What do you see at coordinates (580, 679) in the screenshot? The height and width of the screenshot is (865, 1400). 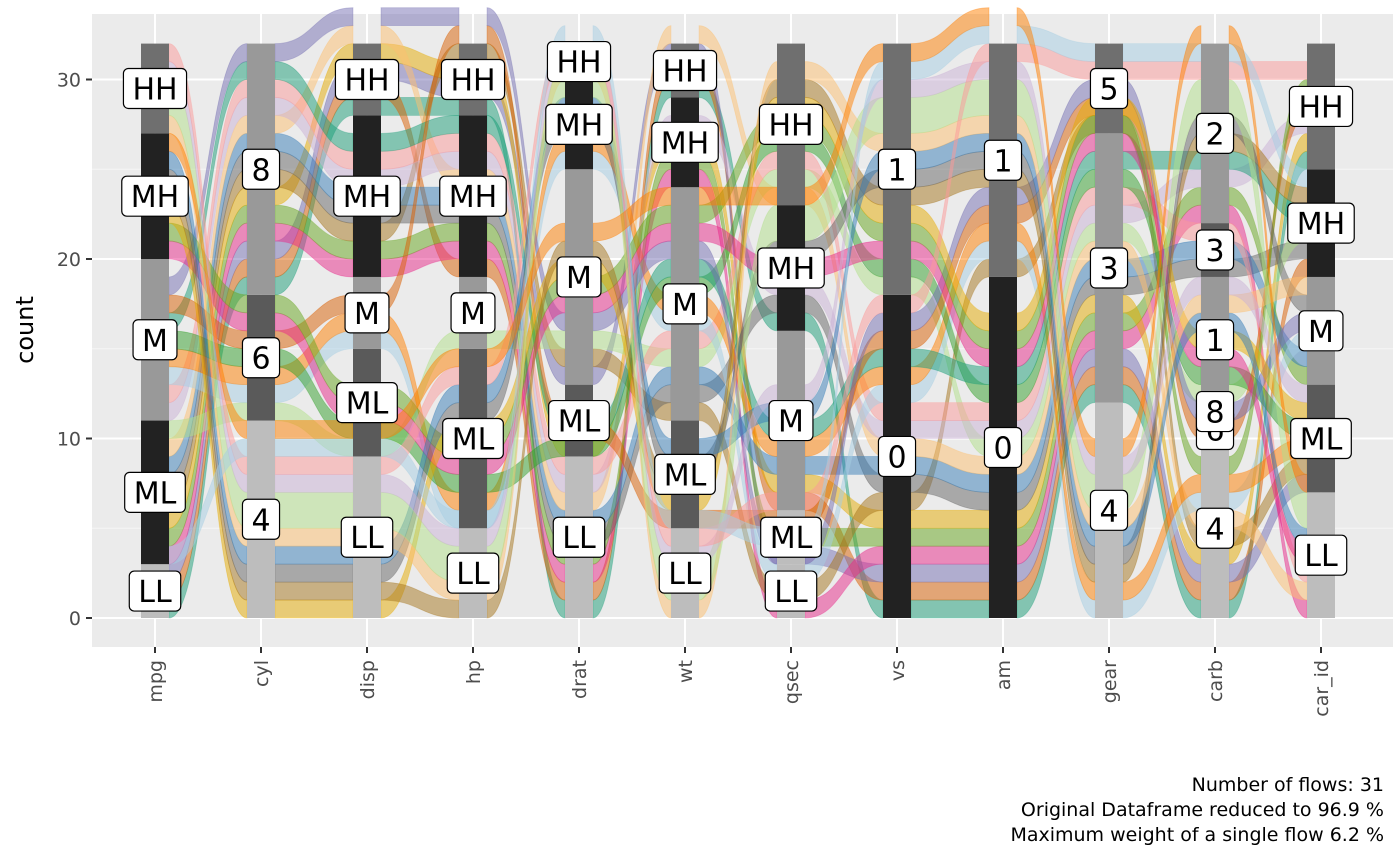 I see `x-tick-label: drat` at bounding box center [580, 679].